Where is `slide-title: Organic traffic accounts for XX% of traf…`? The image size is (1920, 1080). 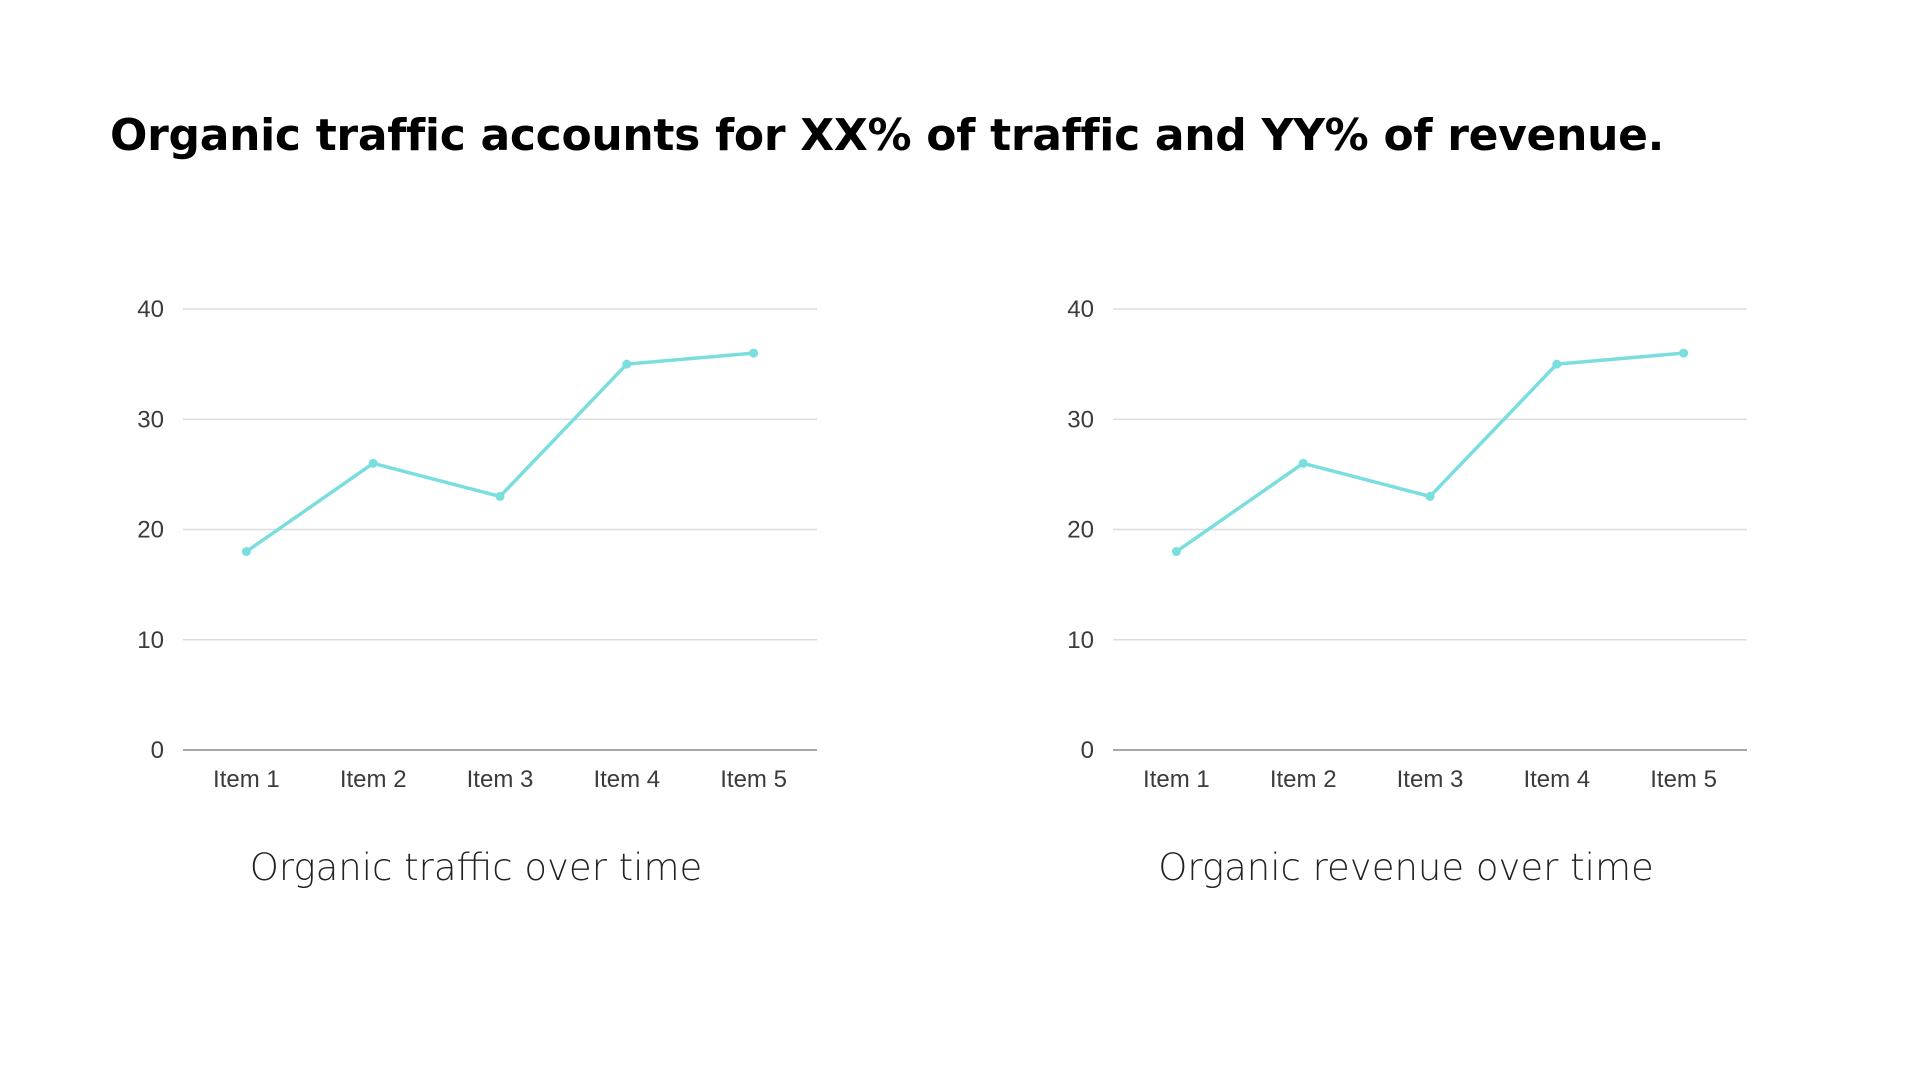
slide-title: Organic traffic accounts for XX% of traf… is located at coordinates (887, 135).